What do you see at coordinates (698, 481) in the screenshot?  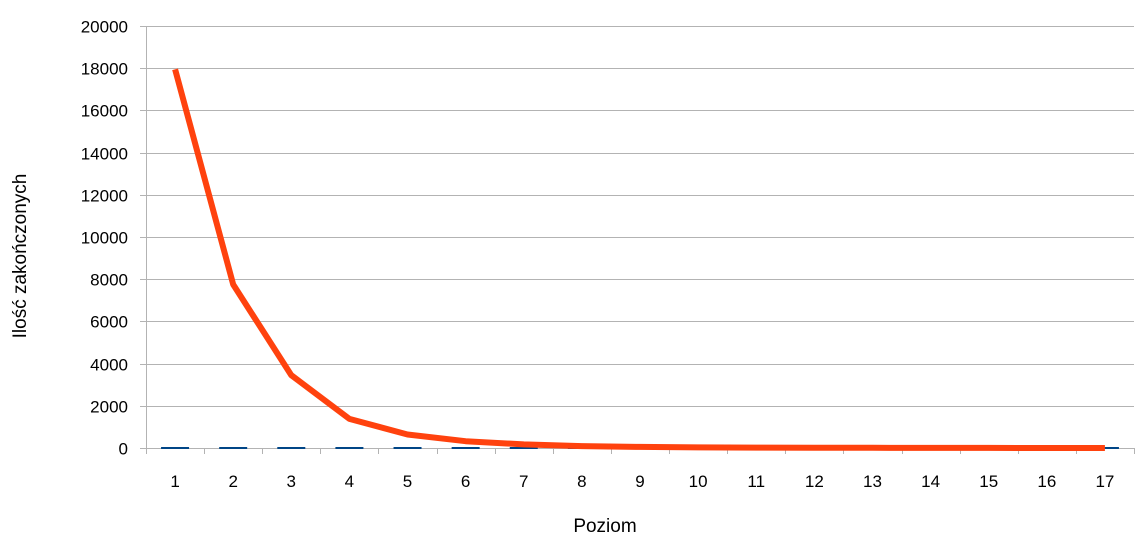 I see `x-tick-label: 10` at bounding box center [698, 481].